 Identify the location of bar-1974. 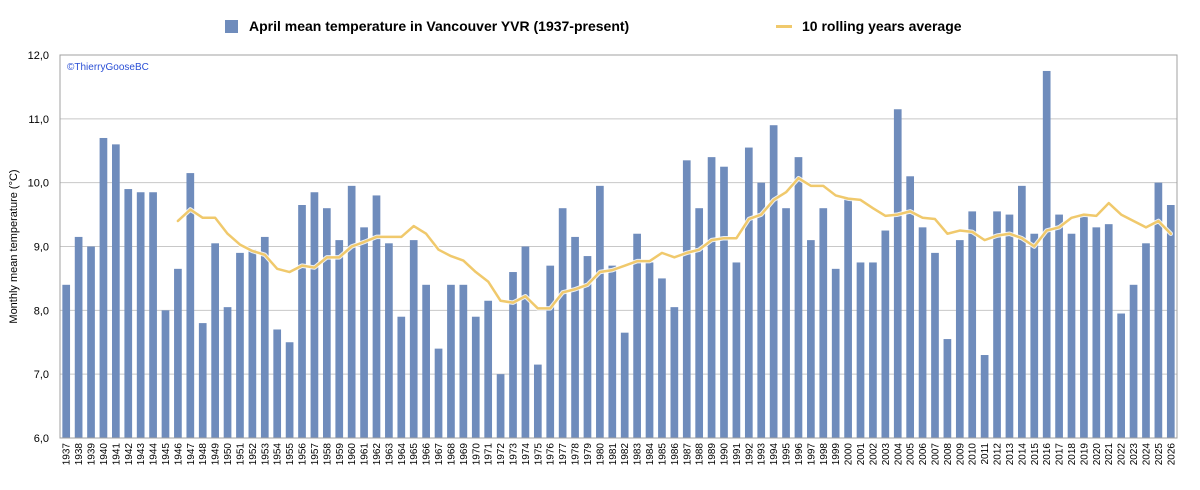
(525, 342).